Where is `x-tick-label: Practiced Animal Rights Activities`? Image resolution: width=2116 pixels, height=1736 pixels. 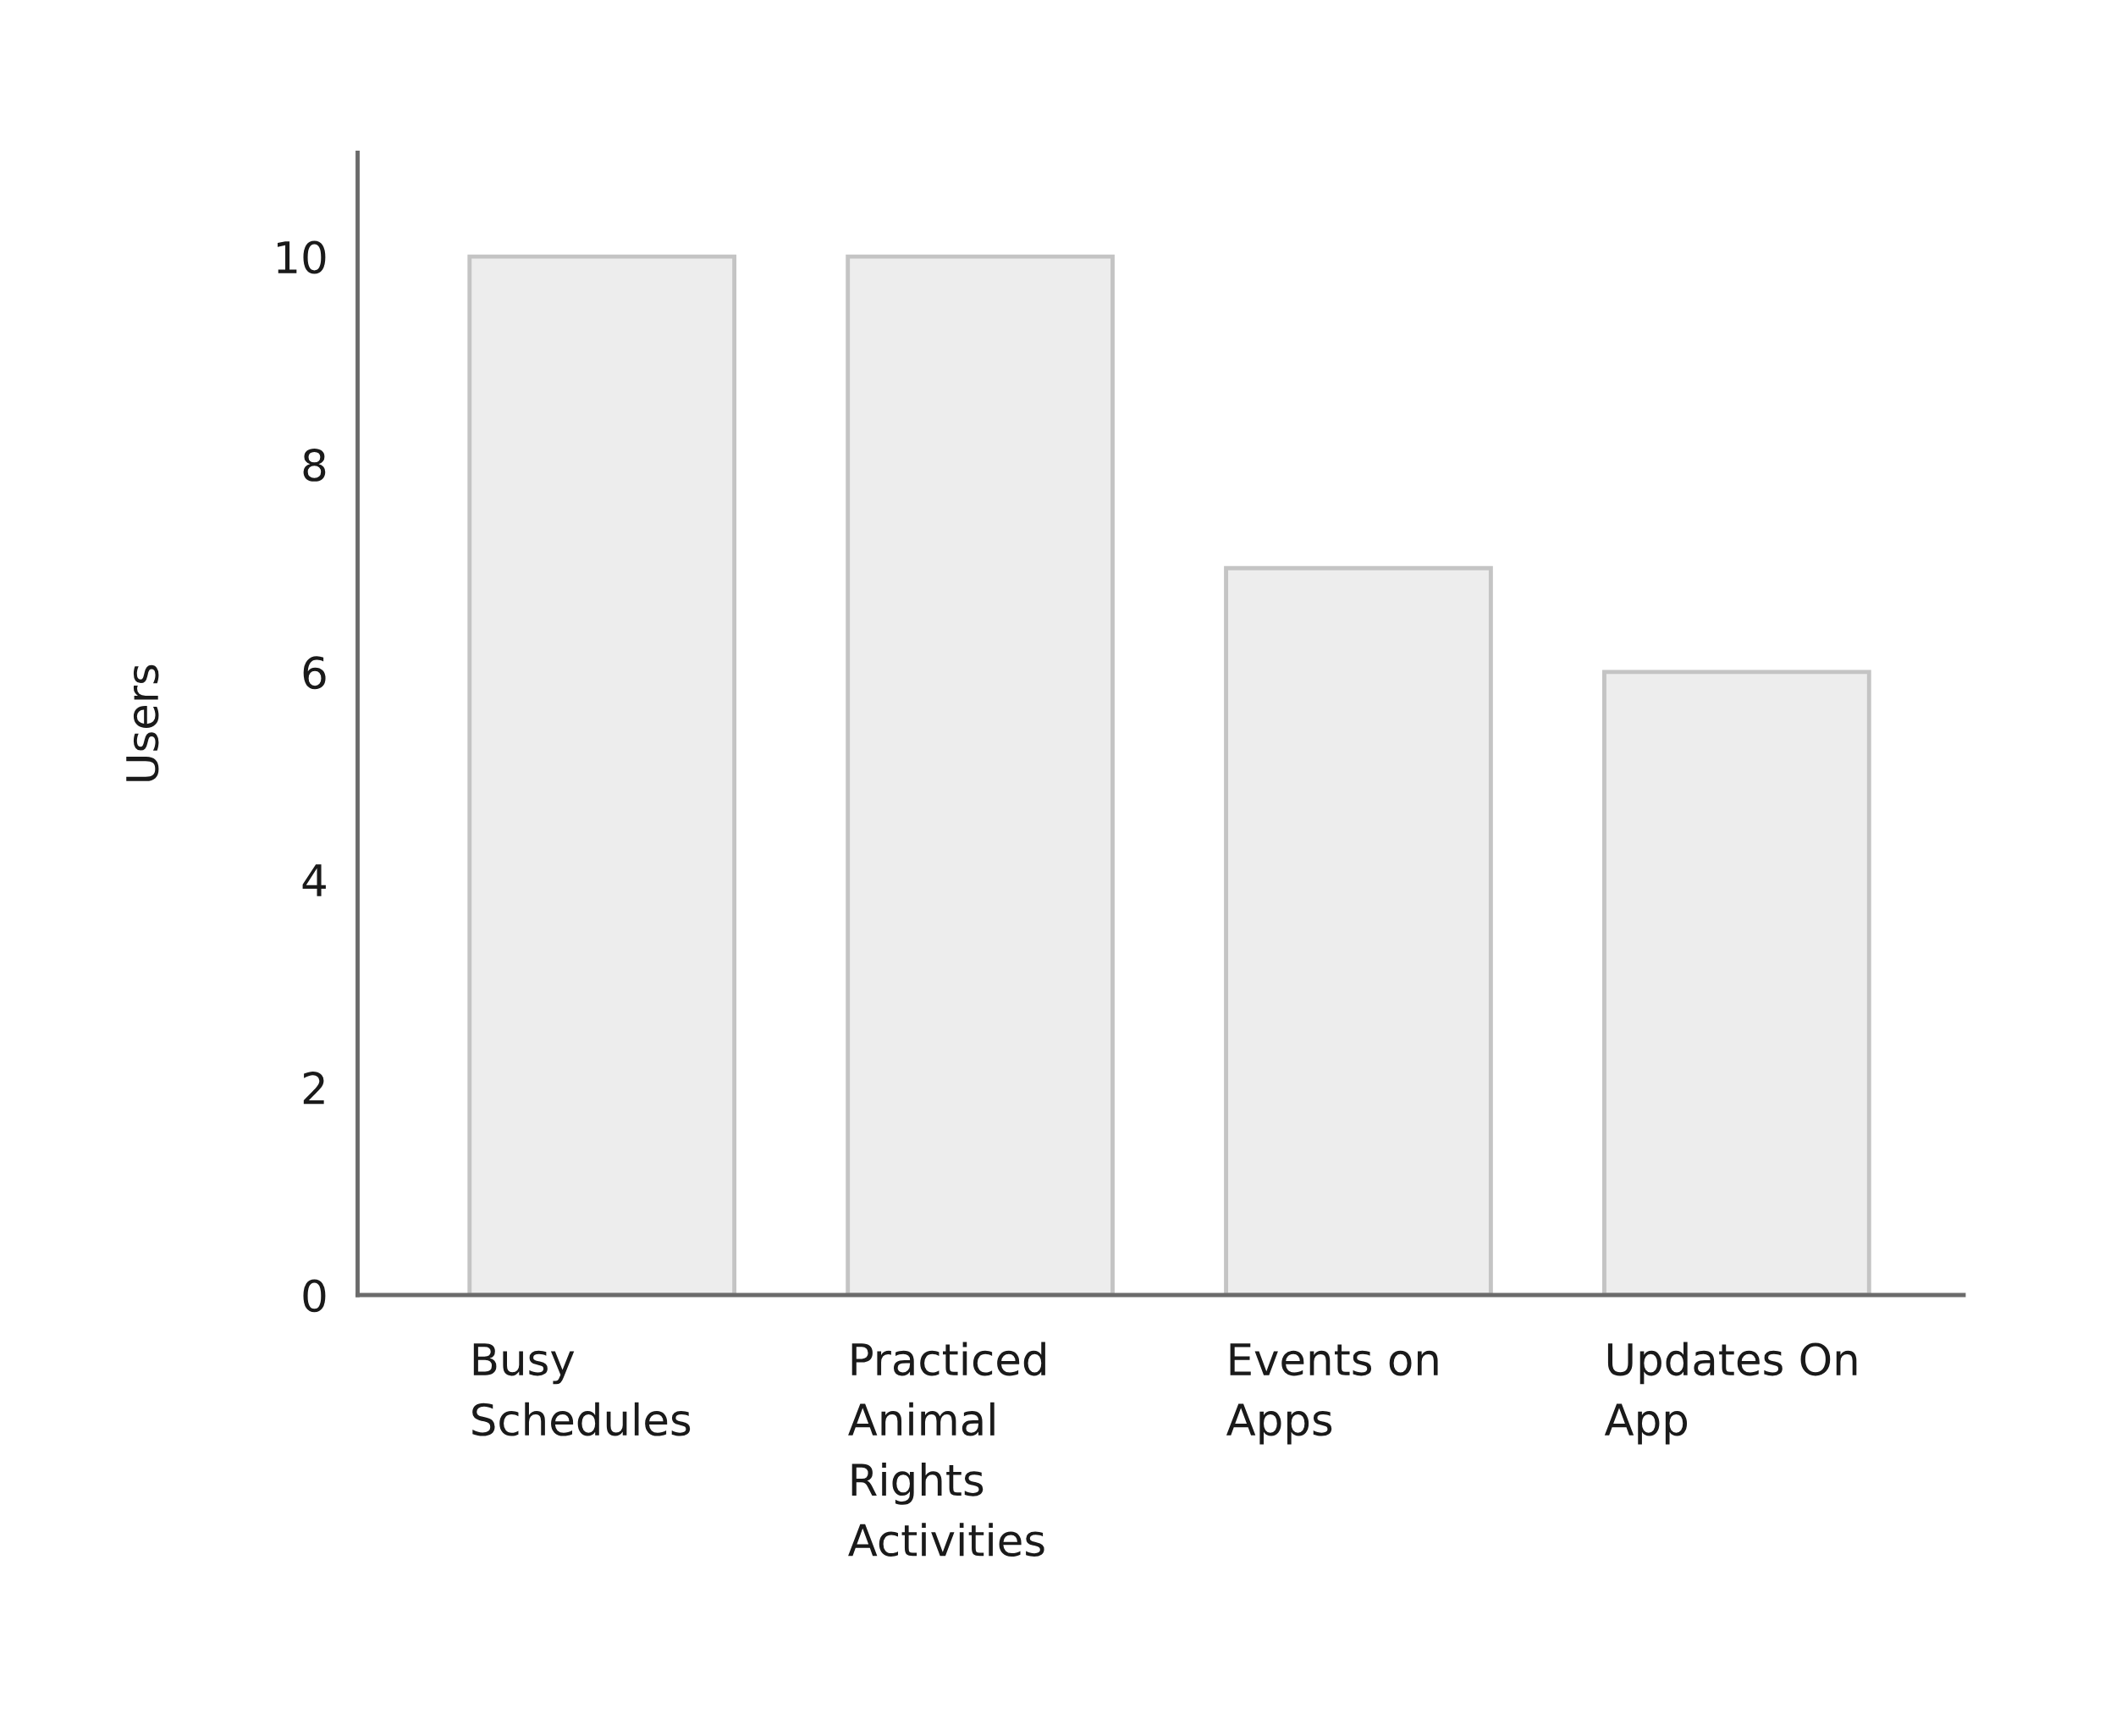
x-tick-label: Practiced Animal Rights Activities is located at coordinates (946, 1449).